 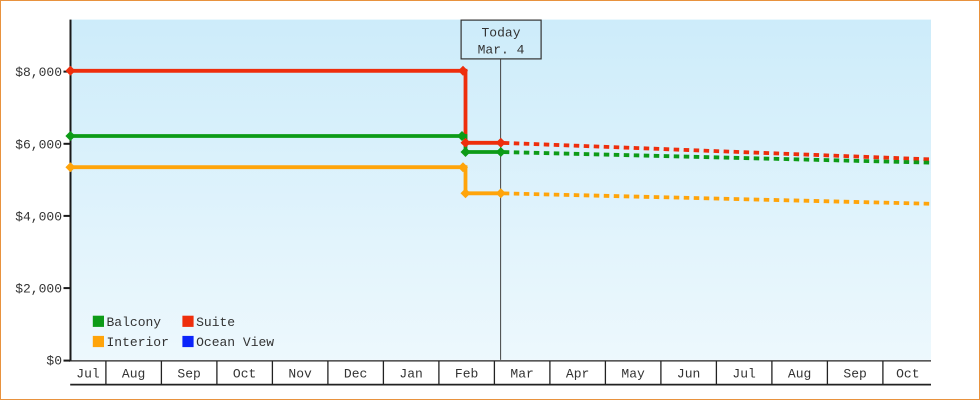 What do you see at coordinates (54, 361) in the screenshot?
I see `svg-text: $0` at bounding box center [54, 361].